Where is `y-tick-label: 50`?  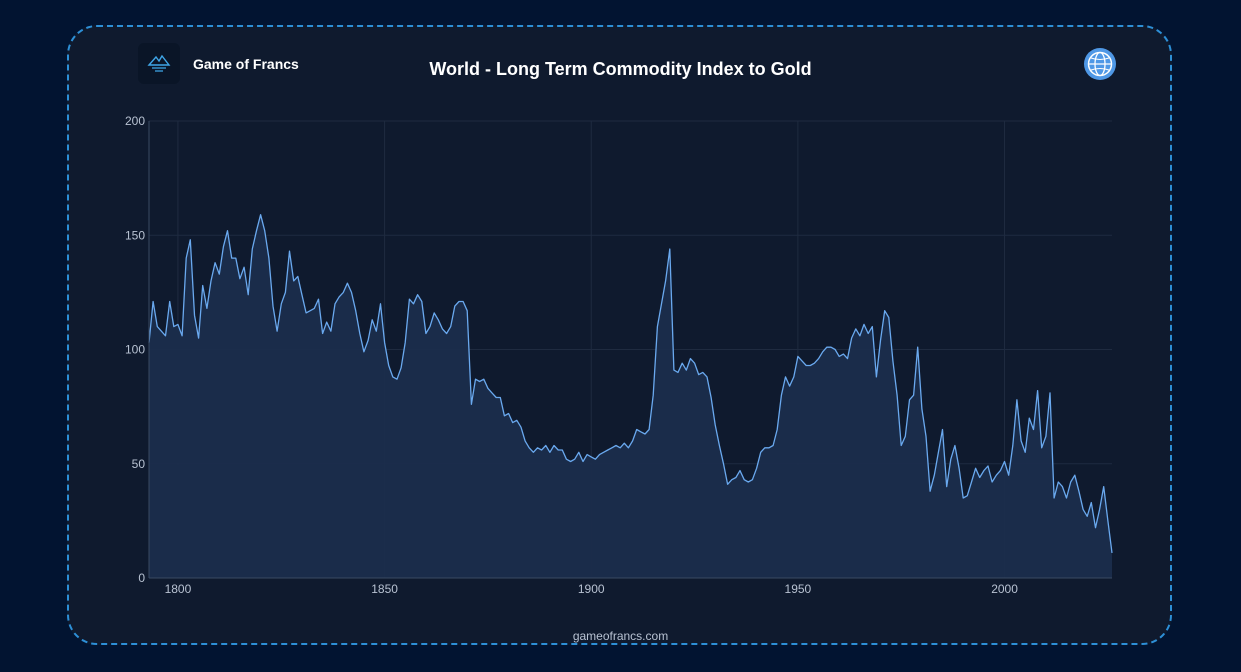 y-tick-label: 50 is located at coordinates (139, 464).